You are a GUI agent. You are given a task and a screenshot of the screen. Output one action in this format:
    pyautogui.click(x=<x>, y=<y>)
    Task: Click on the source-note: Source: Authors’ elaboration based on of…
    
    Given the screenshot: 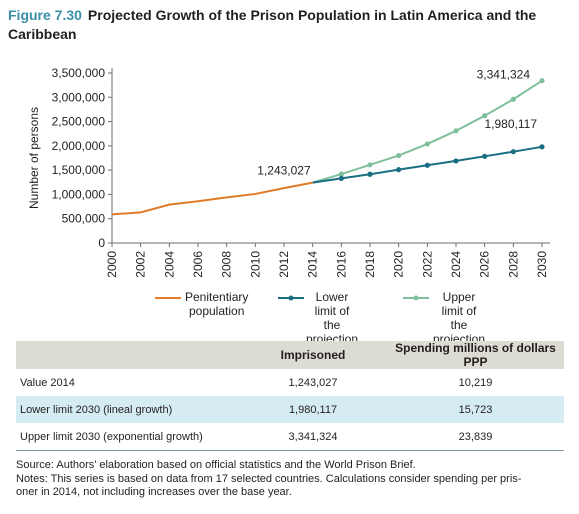 What is the action you would take?
    pyautogui.click(x=216, y=465)
    